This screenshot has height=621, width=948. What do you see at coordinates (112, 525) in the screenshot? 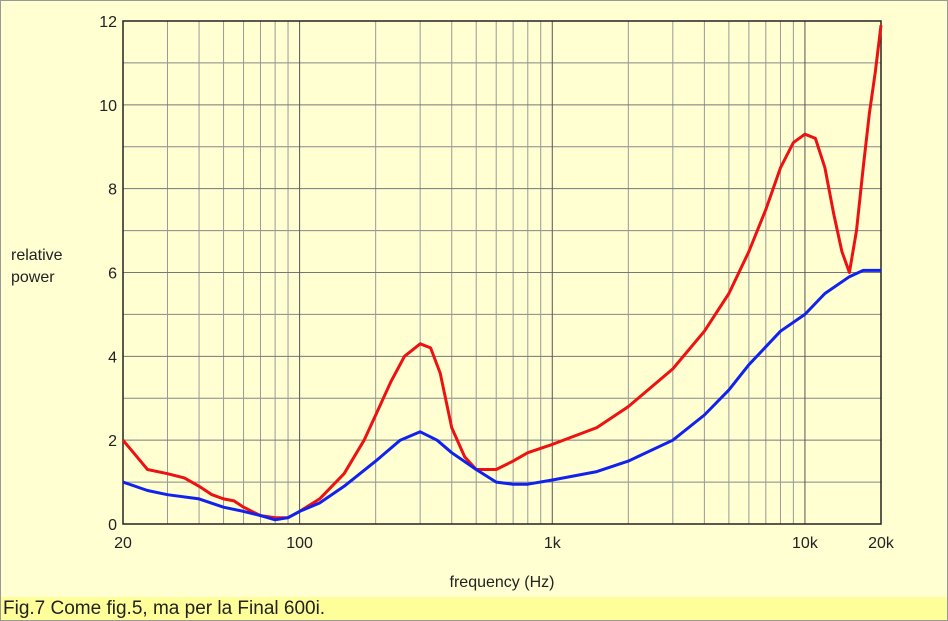
I see `y-tick-label: 0` at bounding box center [112, 525].